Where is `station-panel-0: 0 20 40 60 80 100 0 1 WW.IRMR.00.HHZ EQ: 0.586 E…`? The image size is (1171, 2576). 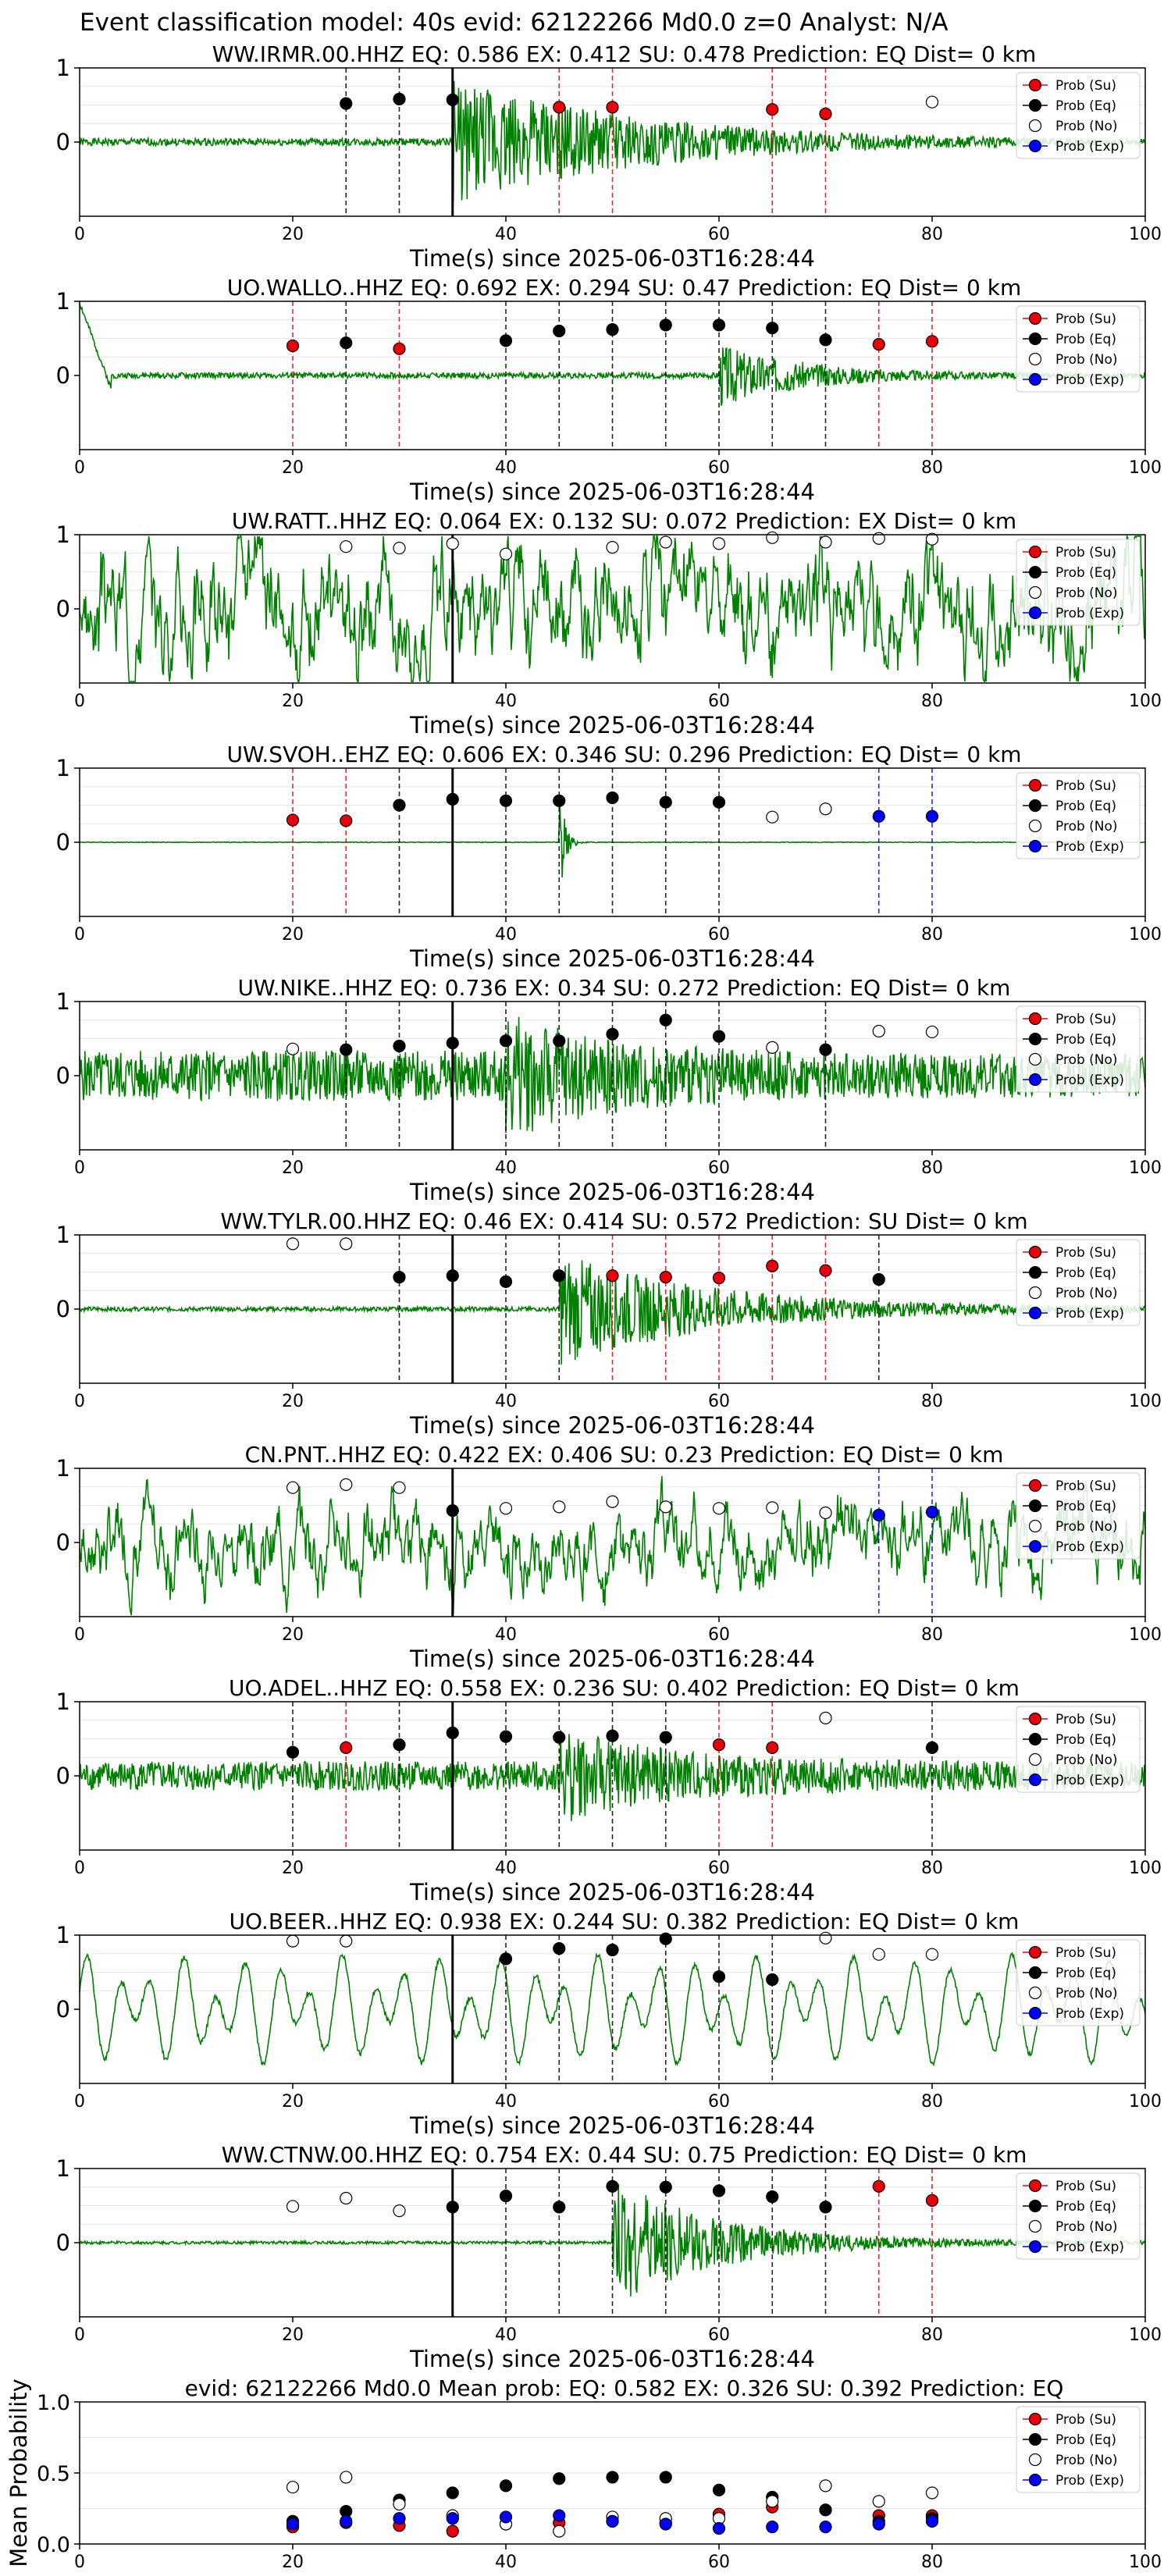
station-panel-0: 0 20 40 60 80 100 0 1 WW.IRMR.00.HHZ EQ: 0.586 E… is located at coordinates (609, 156).